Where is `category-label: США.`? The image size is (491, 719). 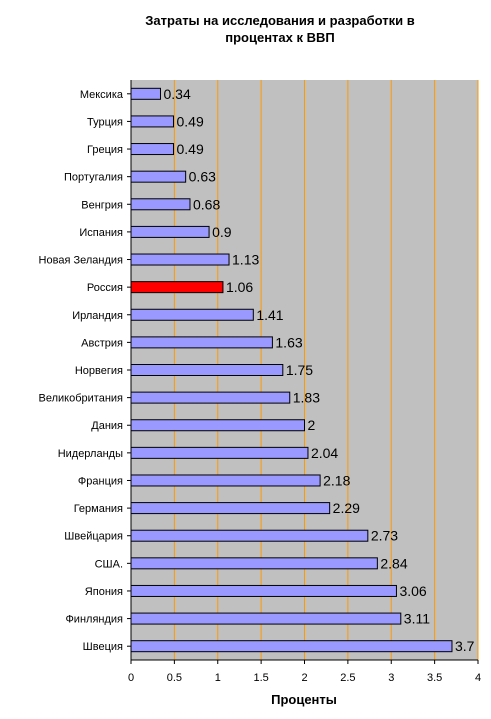
category-label: США. is located at coordinates (109, 564).